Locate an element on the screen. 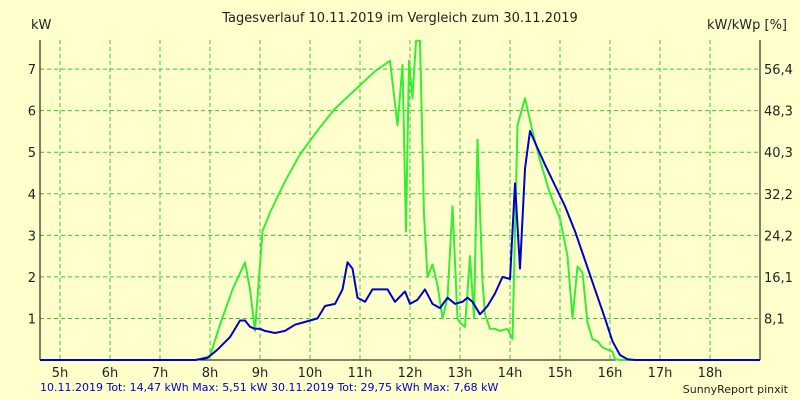 This screenshot has height=400, width=800. y-tick-labels: 1 2 3 4 5 6 7 is located at coordinates (32, 195).